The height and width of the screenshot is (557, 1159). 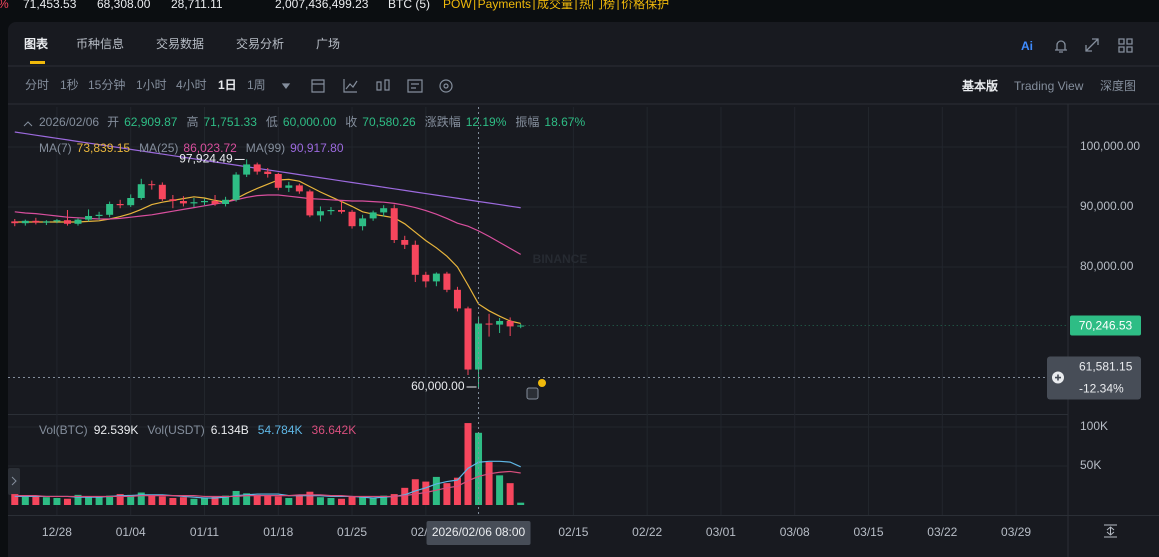 What do you see at coordinates (106, 84) in the screenshot?
I see `interval: 15分钟` at bounding box center [106, 84].